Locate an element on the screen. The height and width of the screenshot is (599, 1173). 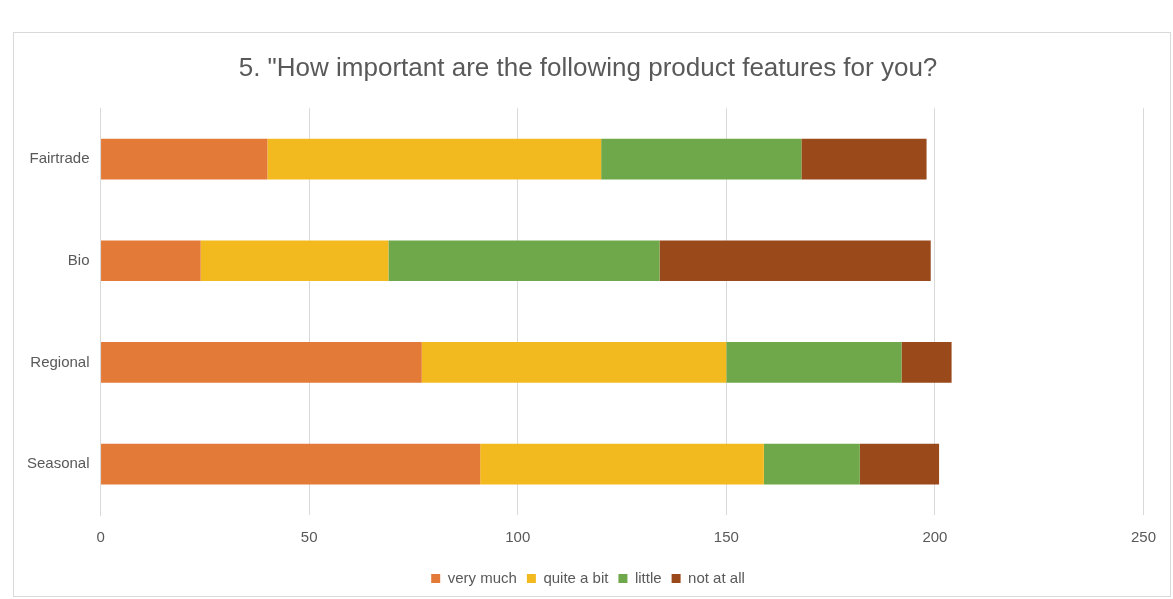
legend-label: little is located at coordinates (648, 577).